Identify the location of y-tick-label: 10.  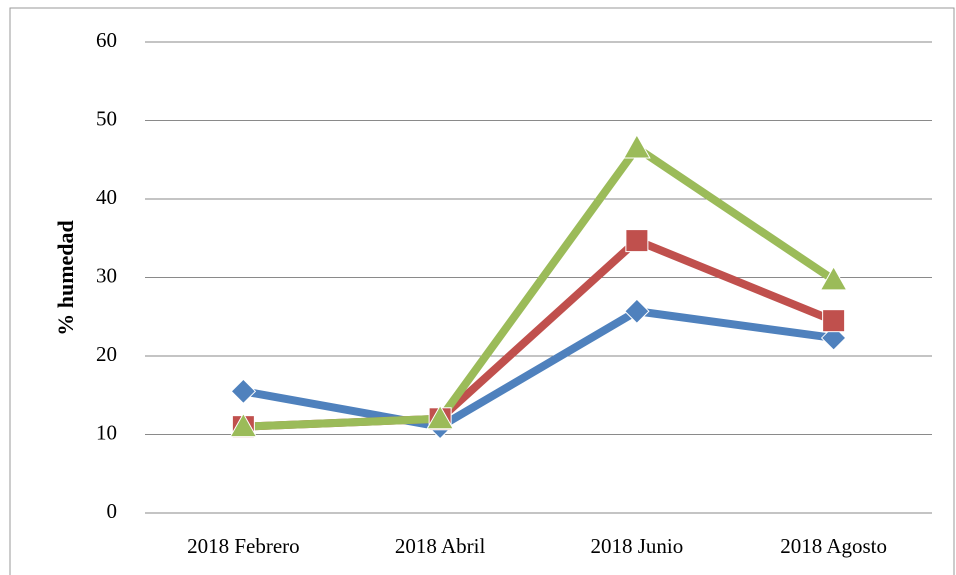
(106, 432).